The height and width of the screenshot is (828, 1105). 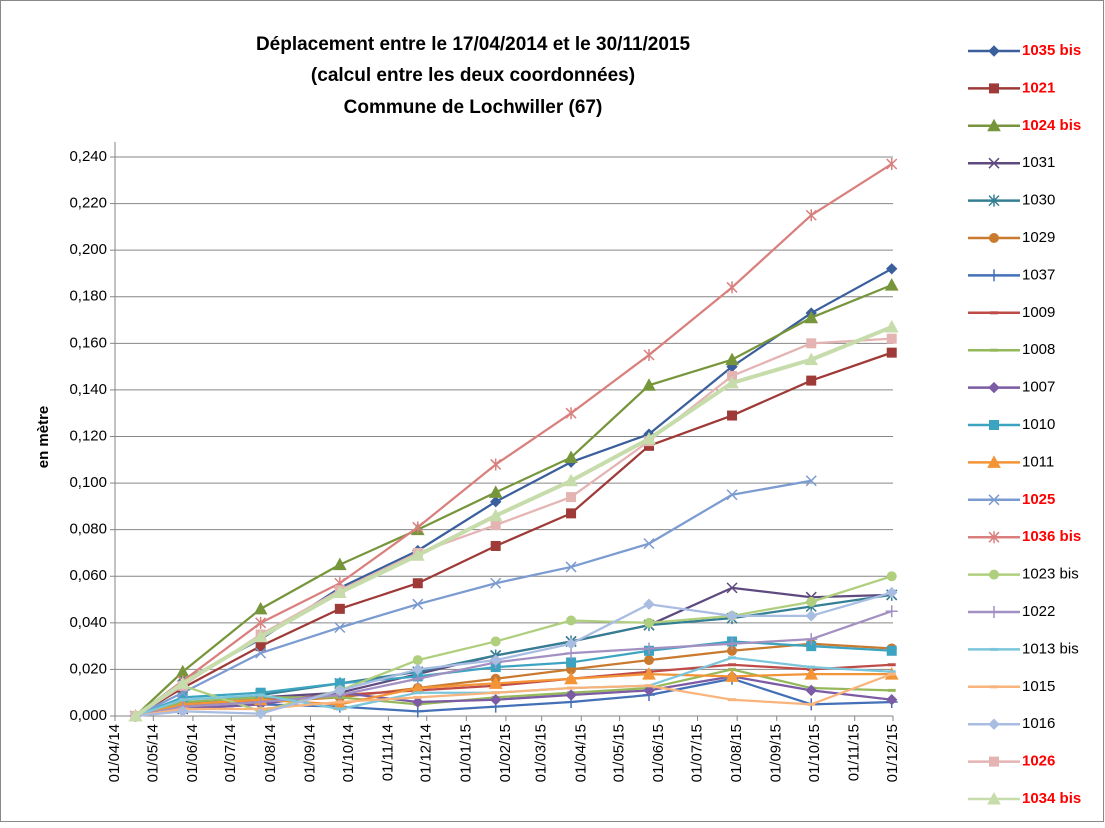 What do you see at coordinates (88, 296) in the screenshot?
I see `y-tick-label: 0,180` at bounding box center [88, 296].